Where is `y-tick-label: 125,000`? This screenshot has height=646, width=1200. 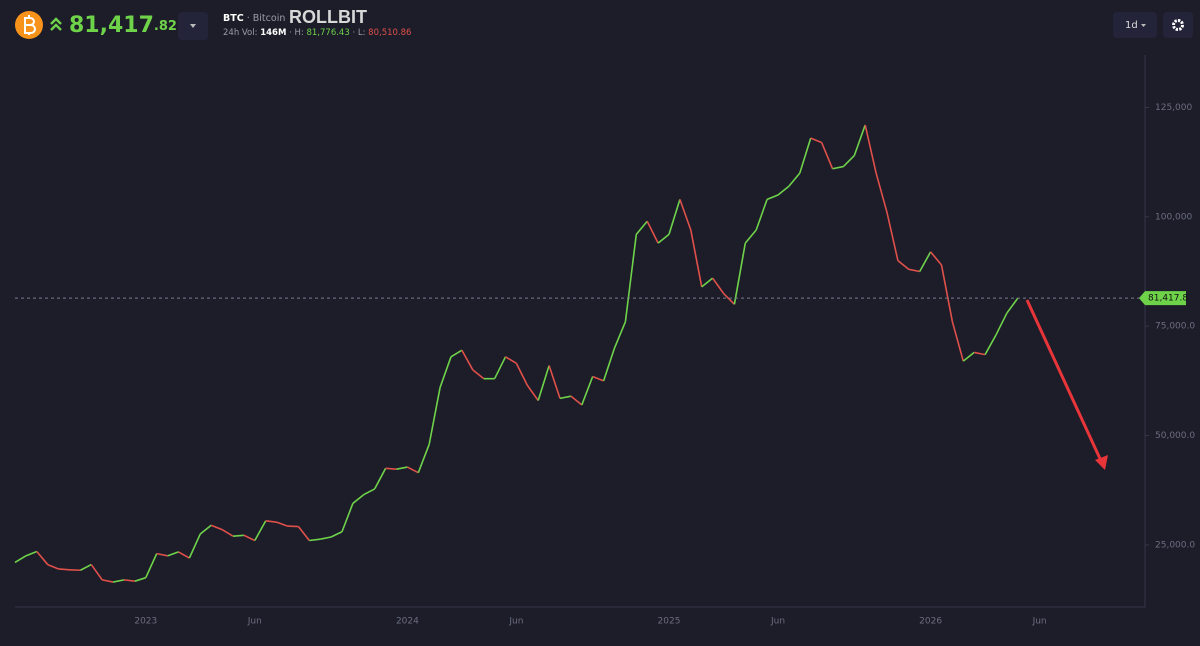 y-tick-label: 125,000 is located at coordinates (1173, 108).